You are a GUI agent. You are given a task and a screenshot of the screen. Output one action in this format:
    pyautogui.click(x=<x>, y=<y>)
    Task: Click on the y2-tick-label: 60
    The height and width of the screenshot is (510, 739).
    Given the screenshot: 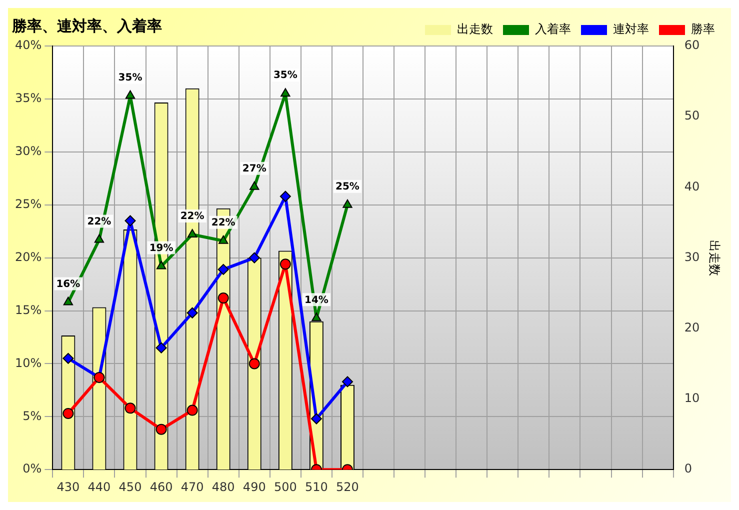 What is the action you would take?
    pyautogui.click(x=692, y=45)
    